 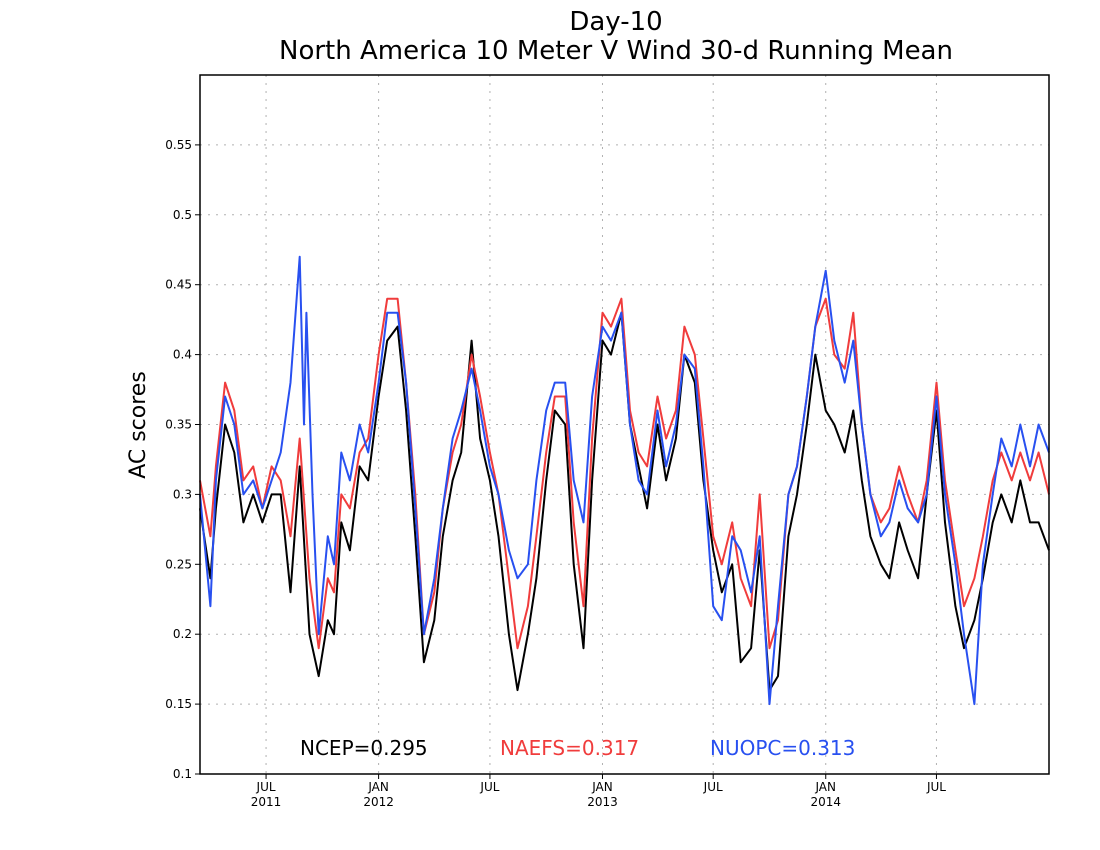 I want to click on x-tick-label-year: 2012, so click(x=378, y=802).